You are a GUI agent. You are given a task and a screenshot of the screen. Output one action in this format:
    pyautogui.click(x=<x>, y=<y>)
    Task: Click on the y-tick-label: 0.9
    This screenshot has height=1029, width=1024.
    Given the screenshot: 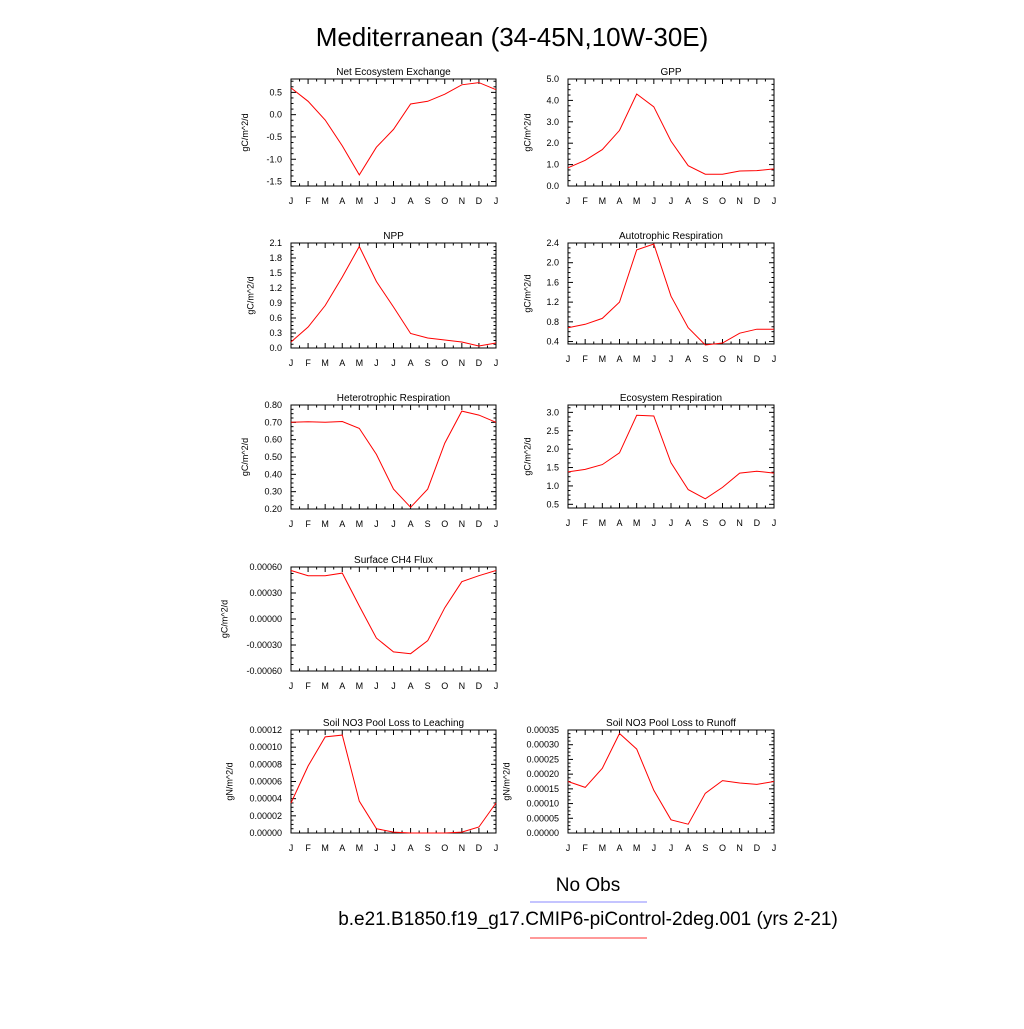 What is the action you would take?
    pyautogui.click(x=275, y=303)
    